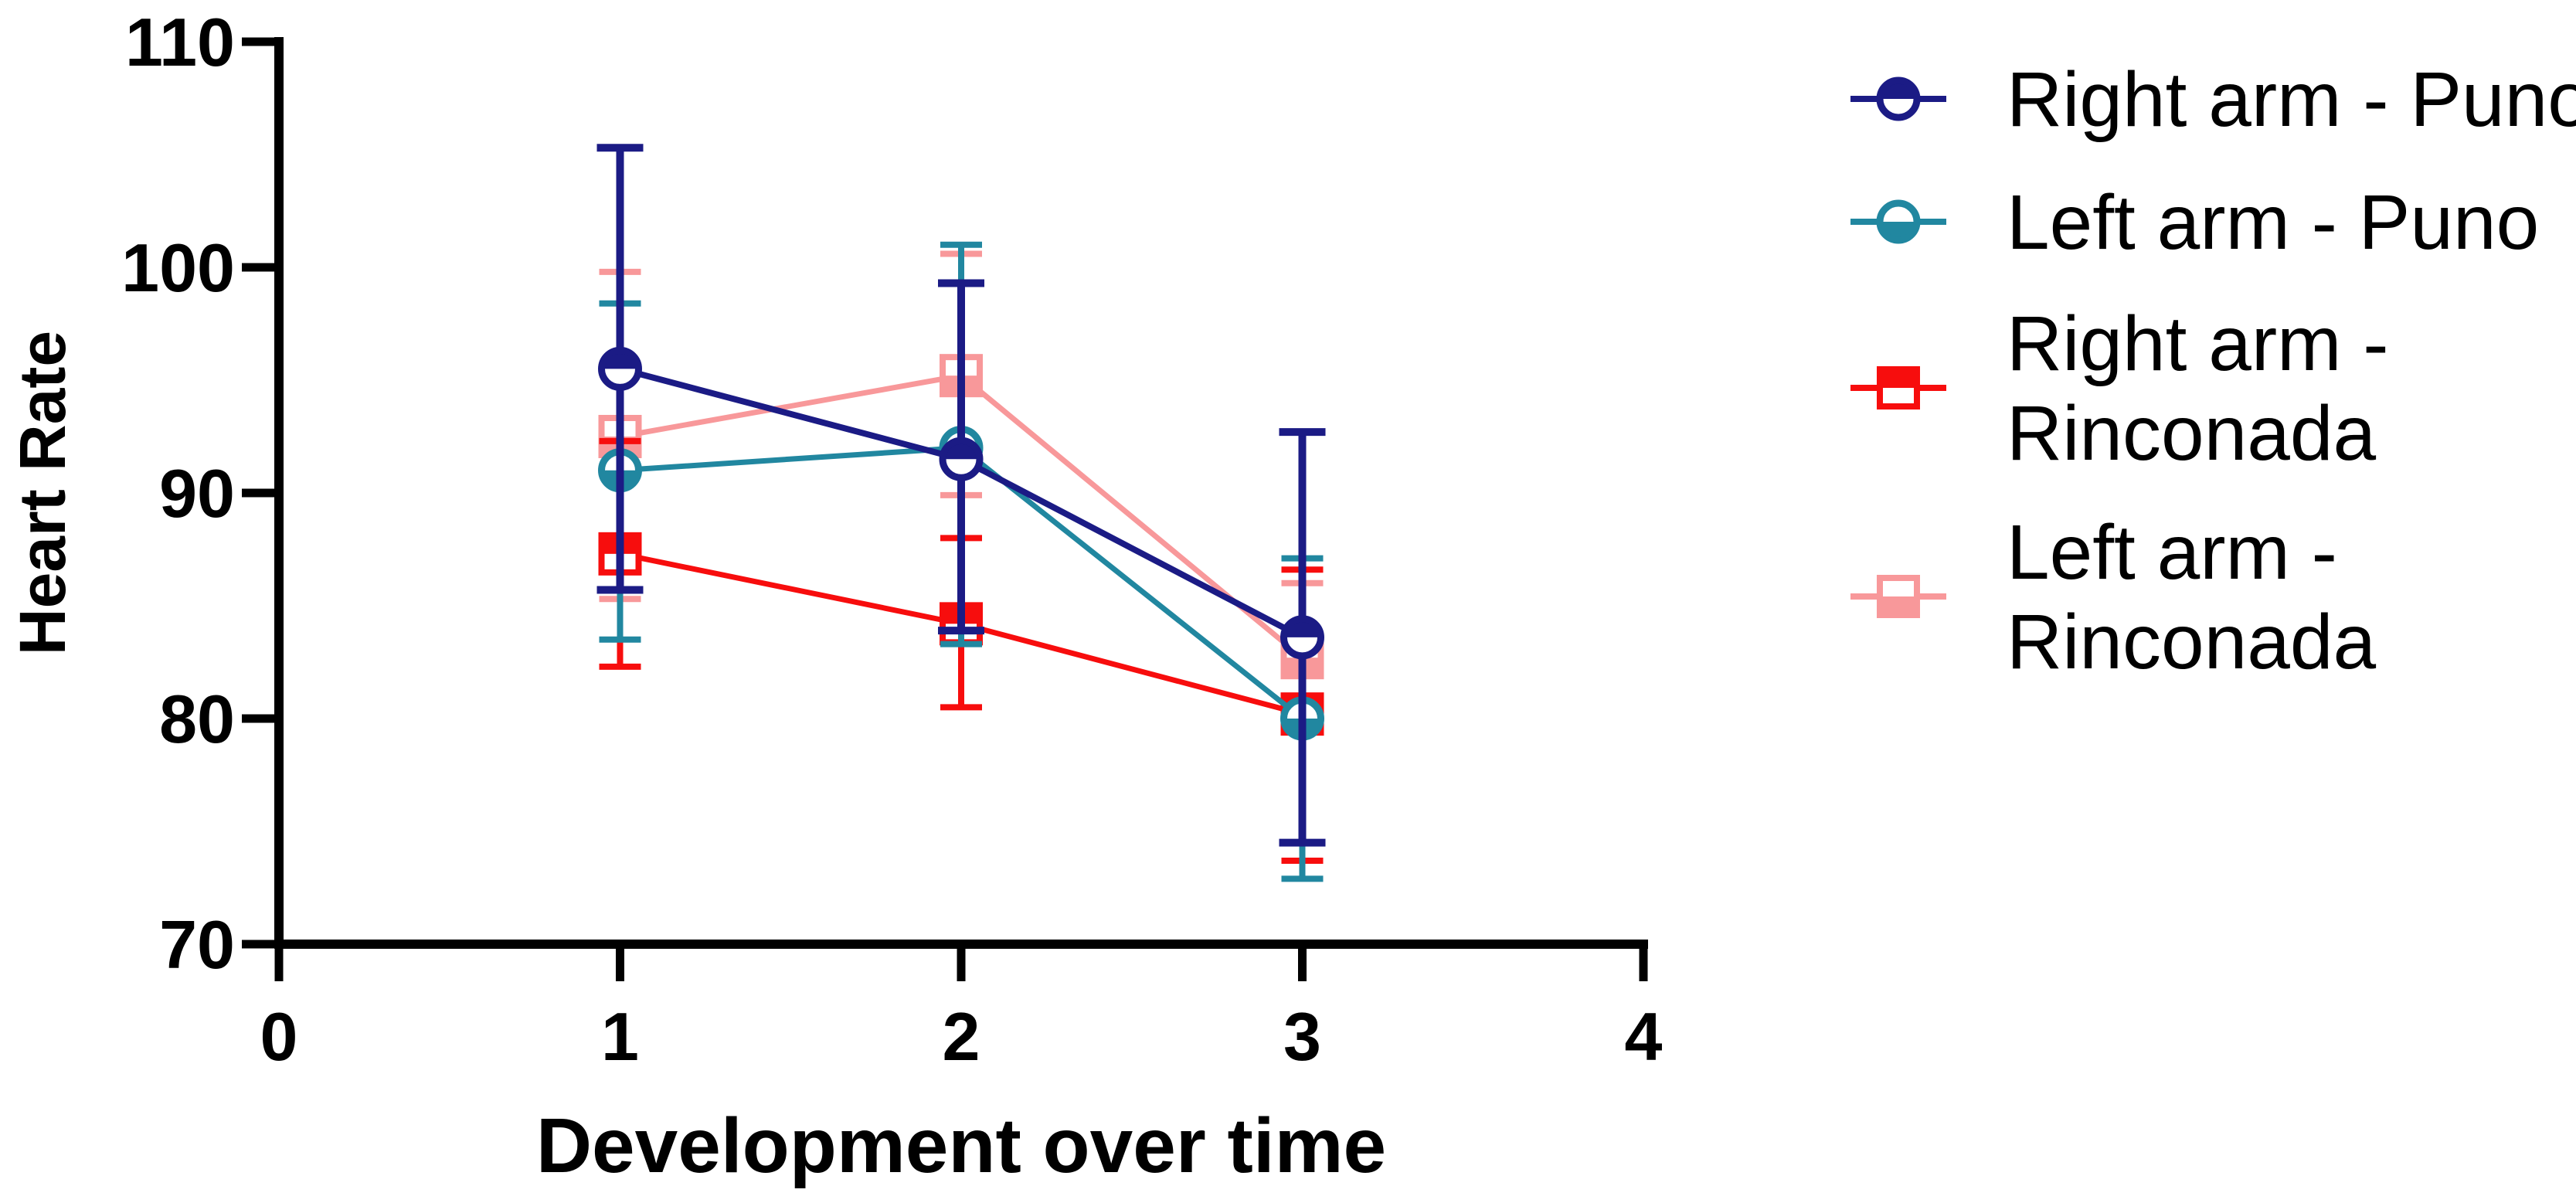  What do you see at coordinates (178, 268) in the screenshot?
I see `y-tick-label-100: 100` at bounding box center [178, 268].